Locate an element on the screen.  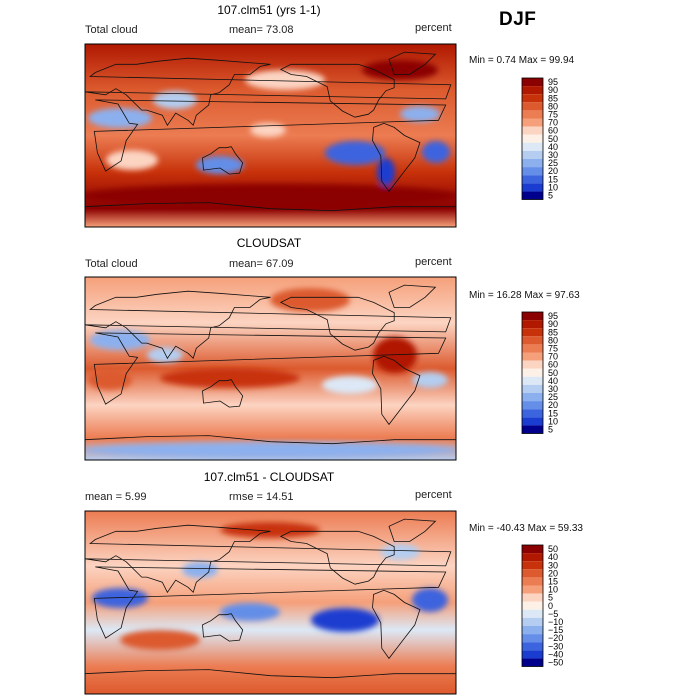
panel-2-units-label: percent is located at coordinates (433, 262).